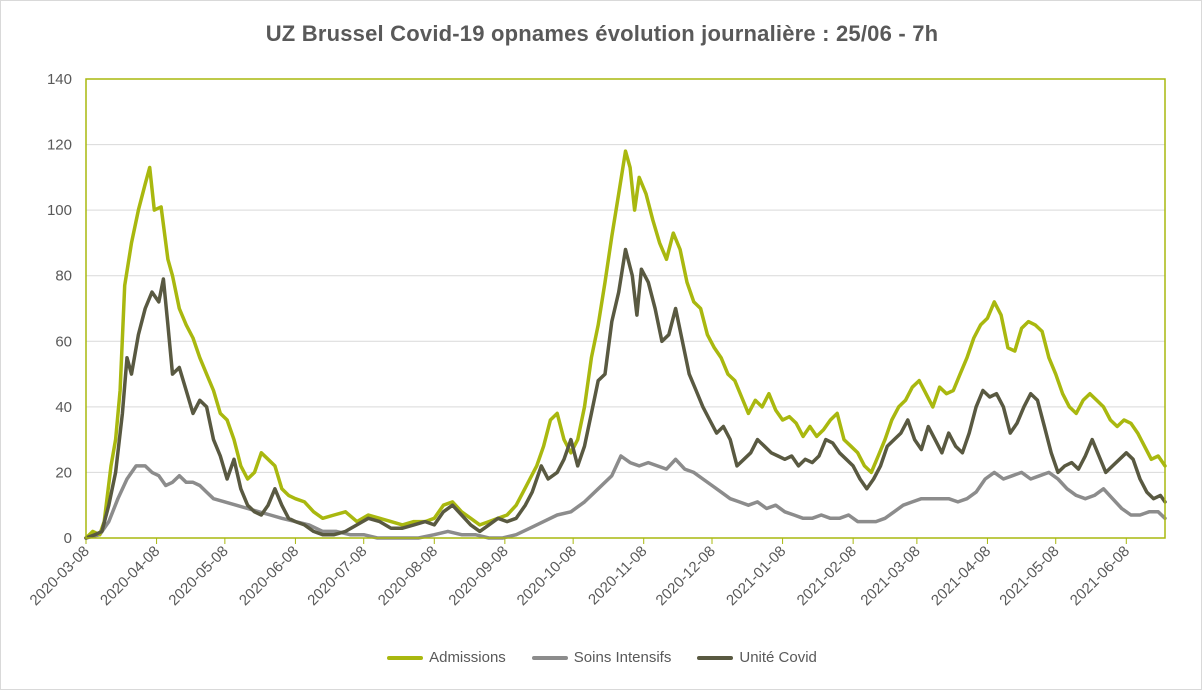  What do you see at coordinates (59, 309) in the screenshot?
I see `y-axis-ticks: 0 20 40 60 80 100 120 140` at bounding box center [59, 309].